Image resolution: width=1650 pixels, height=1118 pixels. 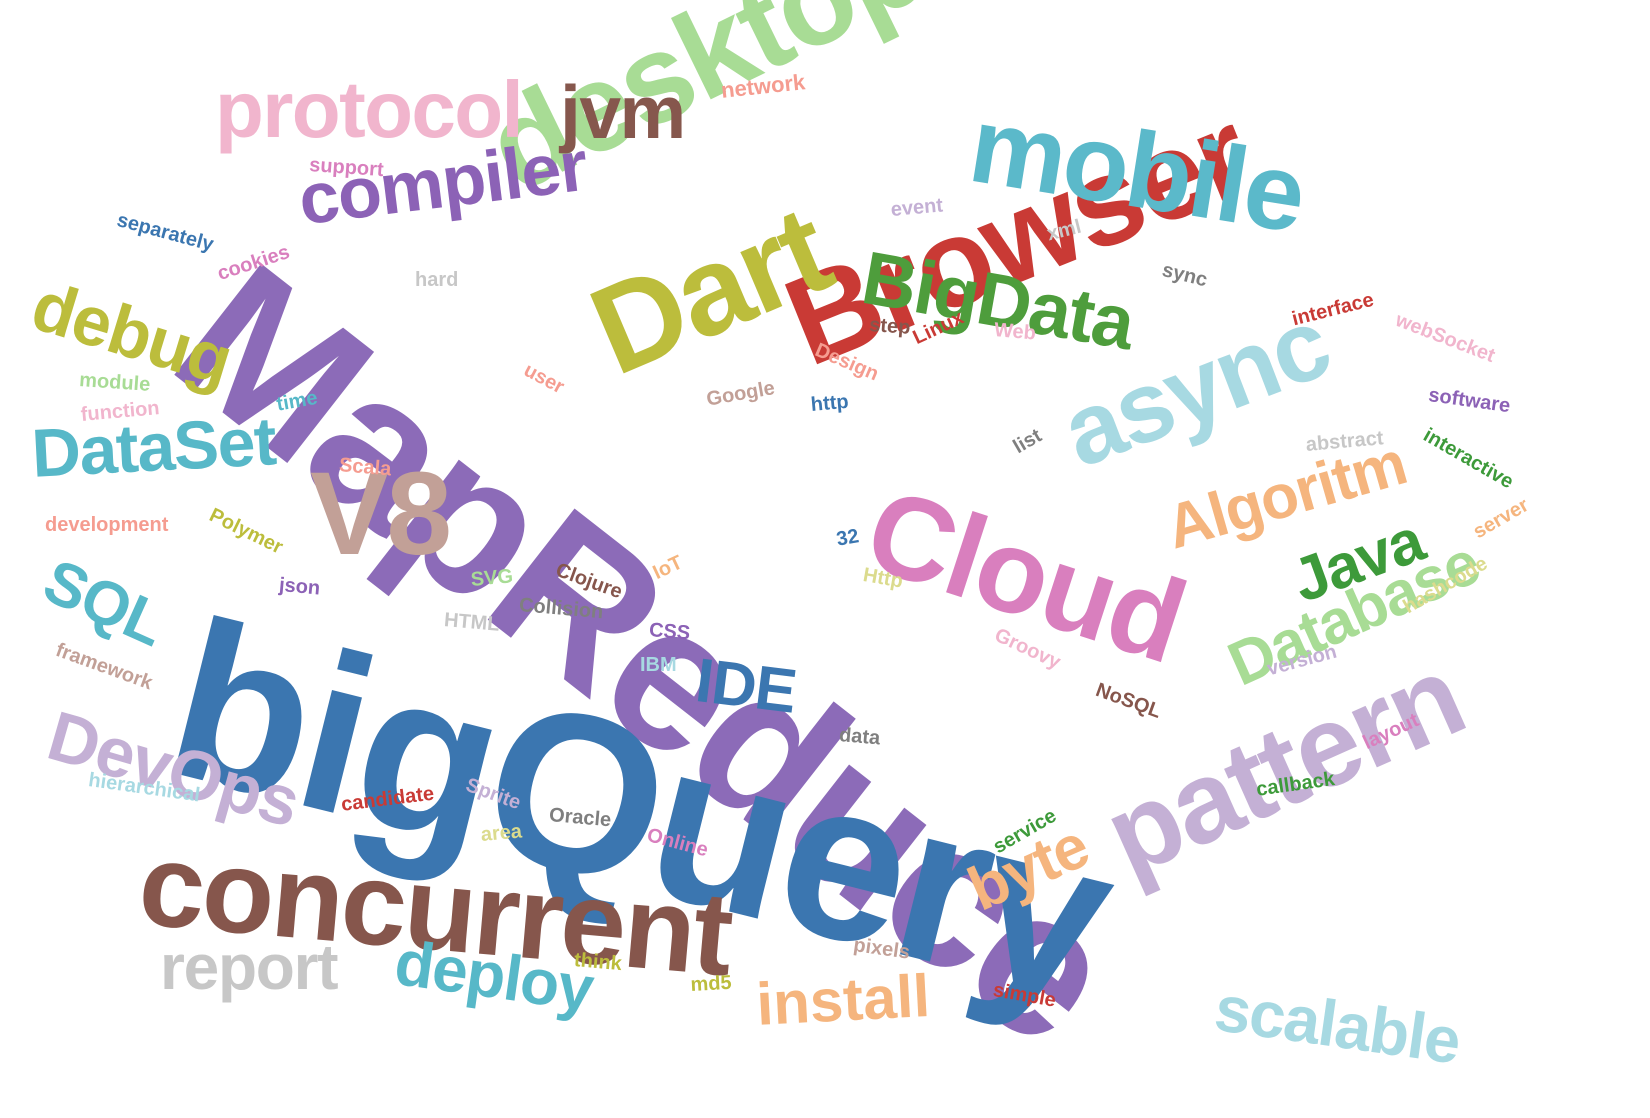 I want to click on word-scala: Scala, so click(x=365, y=467).